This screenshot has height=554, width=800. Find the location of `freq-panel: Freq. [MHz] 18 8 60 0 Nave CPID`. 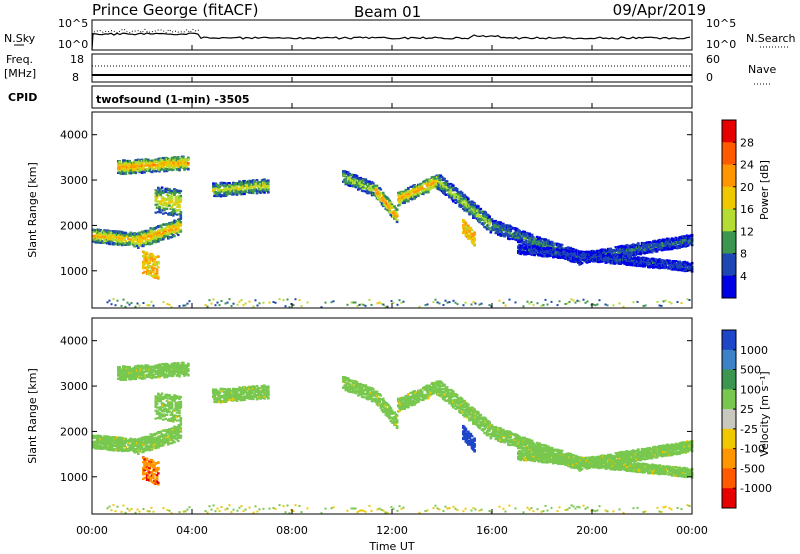

freq-panel: Freq. [MHz] 18 8 60 0 Nave CPID is located at coordinates (390, 78).